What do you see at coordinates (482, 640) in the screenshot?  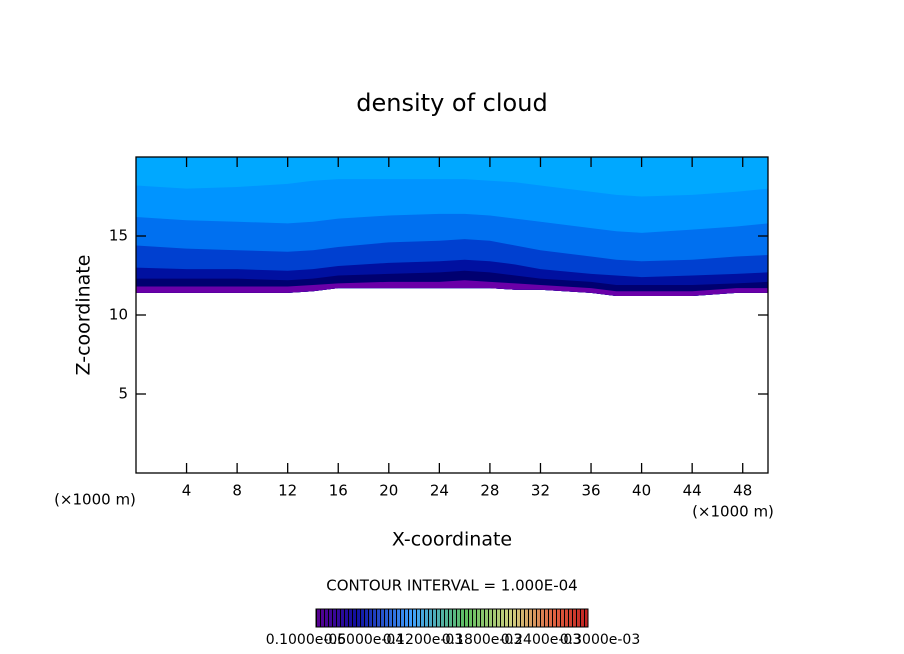 I see `colorbar-tick-label: 0.1800e-03` at bounding box center [482, 640].